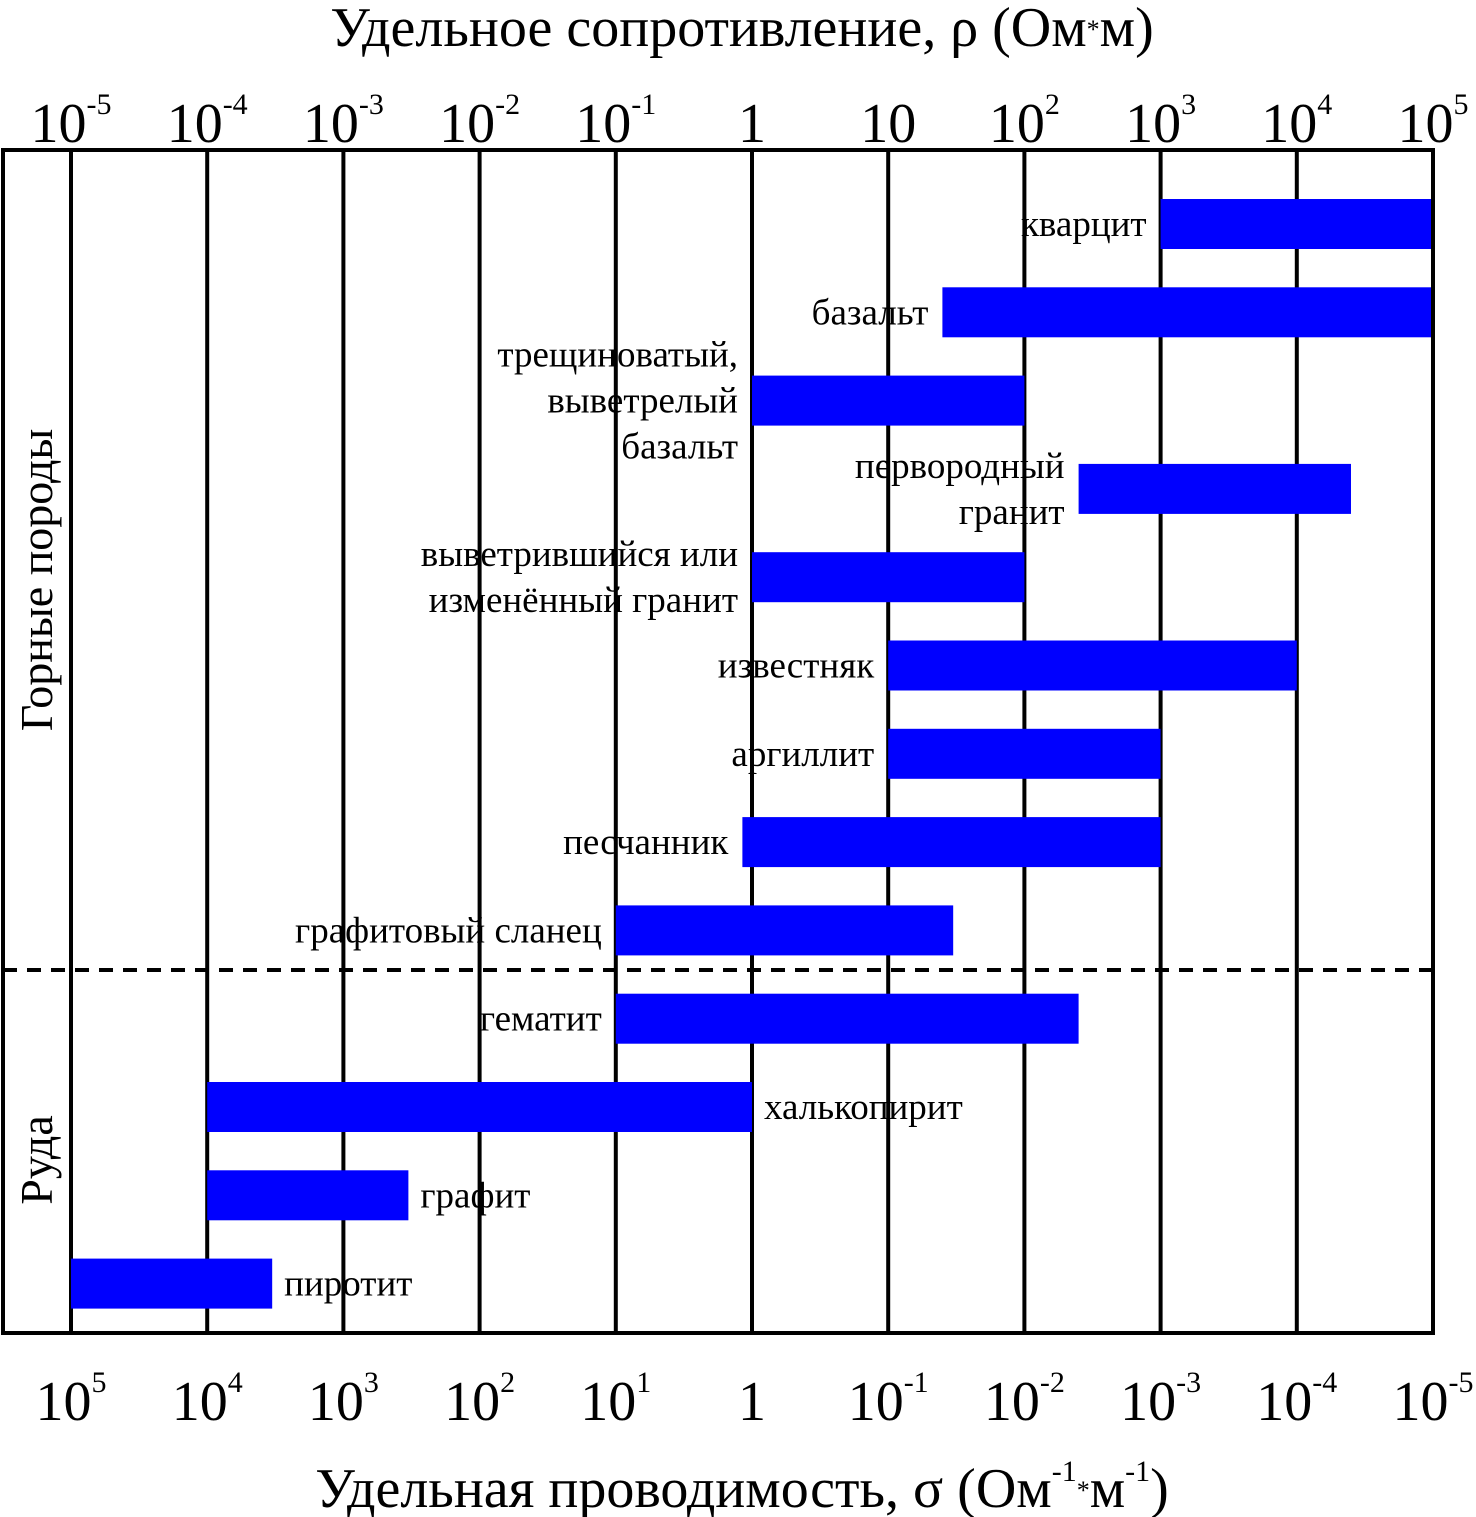 The height and width of the screenshot is (1517, 1476). Describe the element at coordinates (1159, 1487) in the screenshot. I see `x-axis-label-close: )` at that location.